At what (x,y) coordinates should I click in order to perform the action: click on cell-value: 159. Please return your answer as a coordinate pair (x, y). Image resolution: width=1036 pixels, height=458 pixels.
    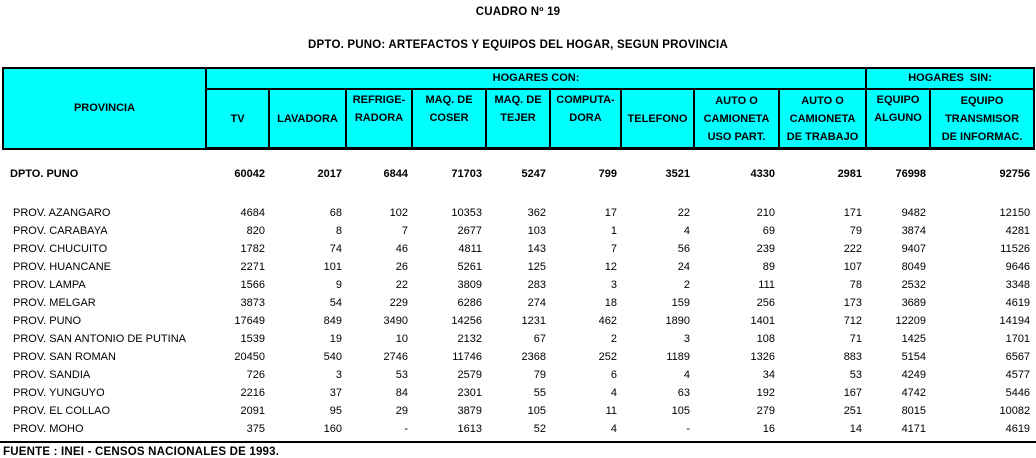
    Looking at the image, I should click on (680, 303).